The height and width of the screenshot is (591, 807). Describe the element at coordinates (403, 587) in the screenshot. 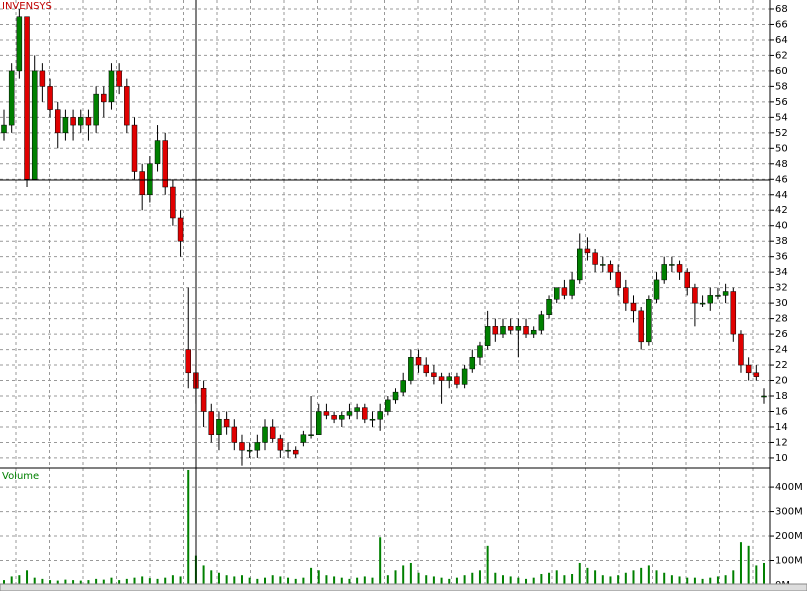

I see `scrollbar` at that location.